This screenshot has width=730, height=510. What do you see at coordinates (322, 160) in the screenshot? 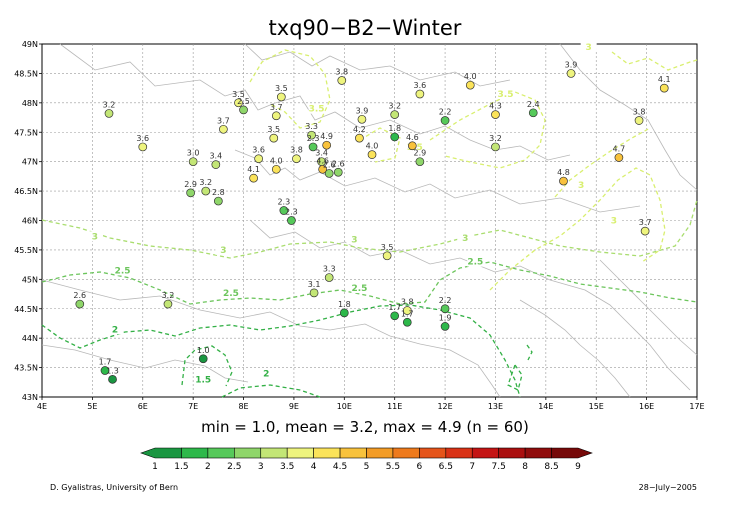
I see `station-value: 4.6` at bounding box center [322, 160].